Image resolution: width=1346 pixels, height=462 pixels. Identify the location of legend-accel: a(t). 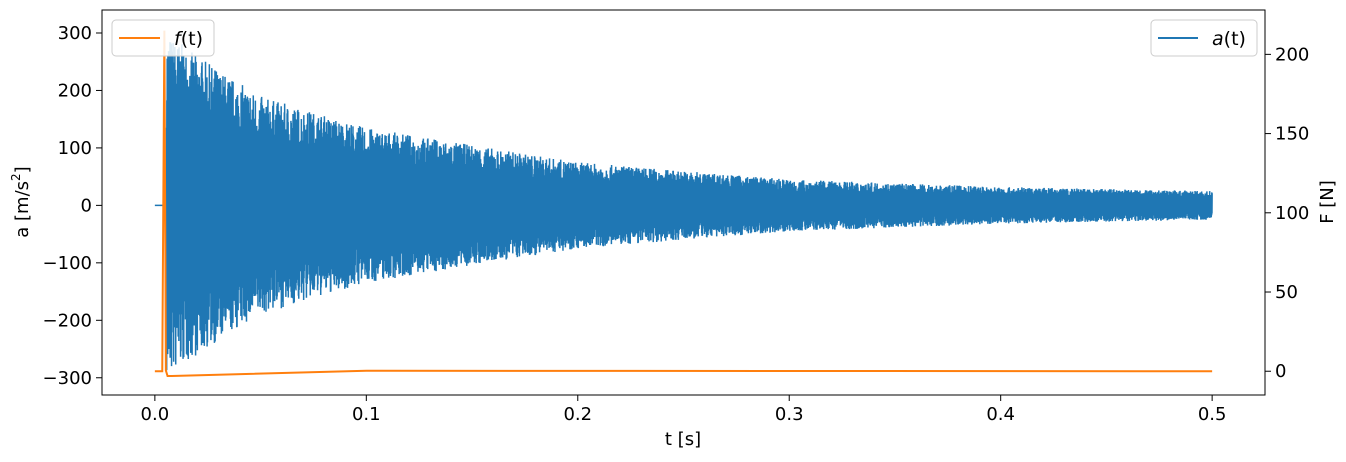
(1204, 38).